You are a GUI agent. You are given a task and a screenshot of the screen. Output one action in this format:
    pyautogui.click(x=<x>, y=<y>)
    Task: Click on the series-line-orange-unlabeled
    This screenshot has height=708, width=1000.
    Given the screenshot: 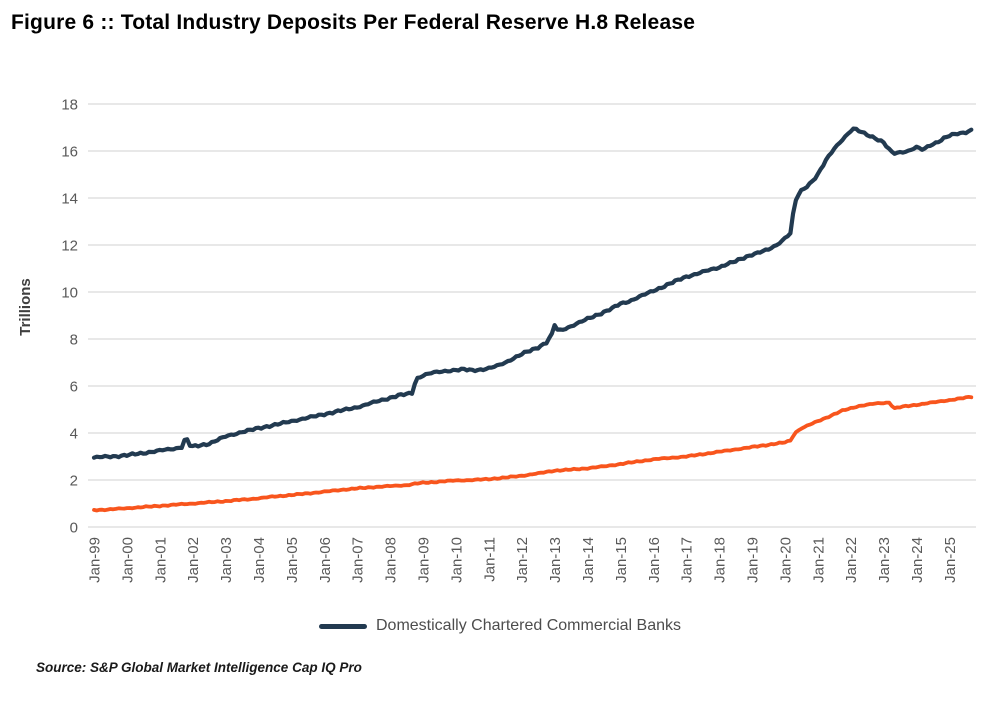 What is the action you would take?
    pyautogui.click(x=533, y=454)
    